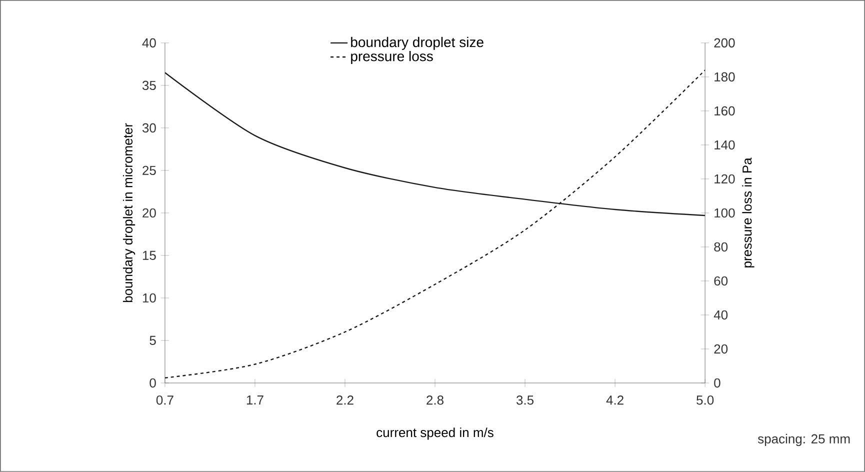  Describe the element at coordinates (435, 434) in the screenshot. I see `x-axis-title: current speed in m/s` at that location.